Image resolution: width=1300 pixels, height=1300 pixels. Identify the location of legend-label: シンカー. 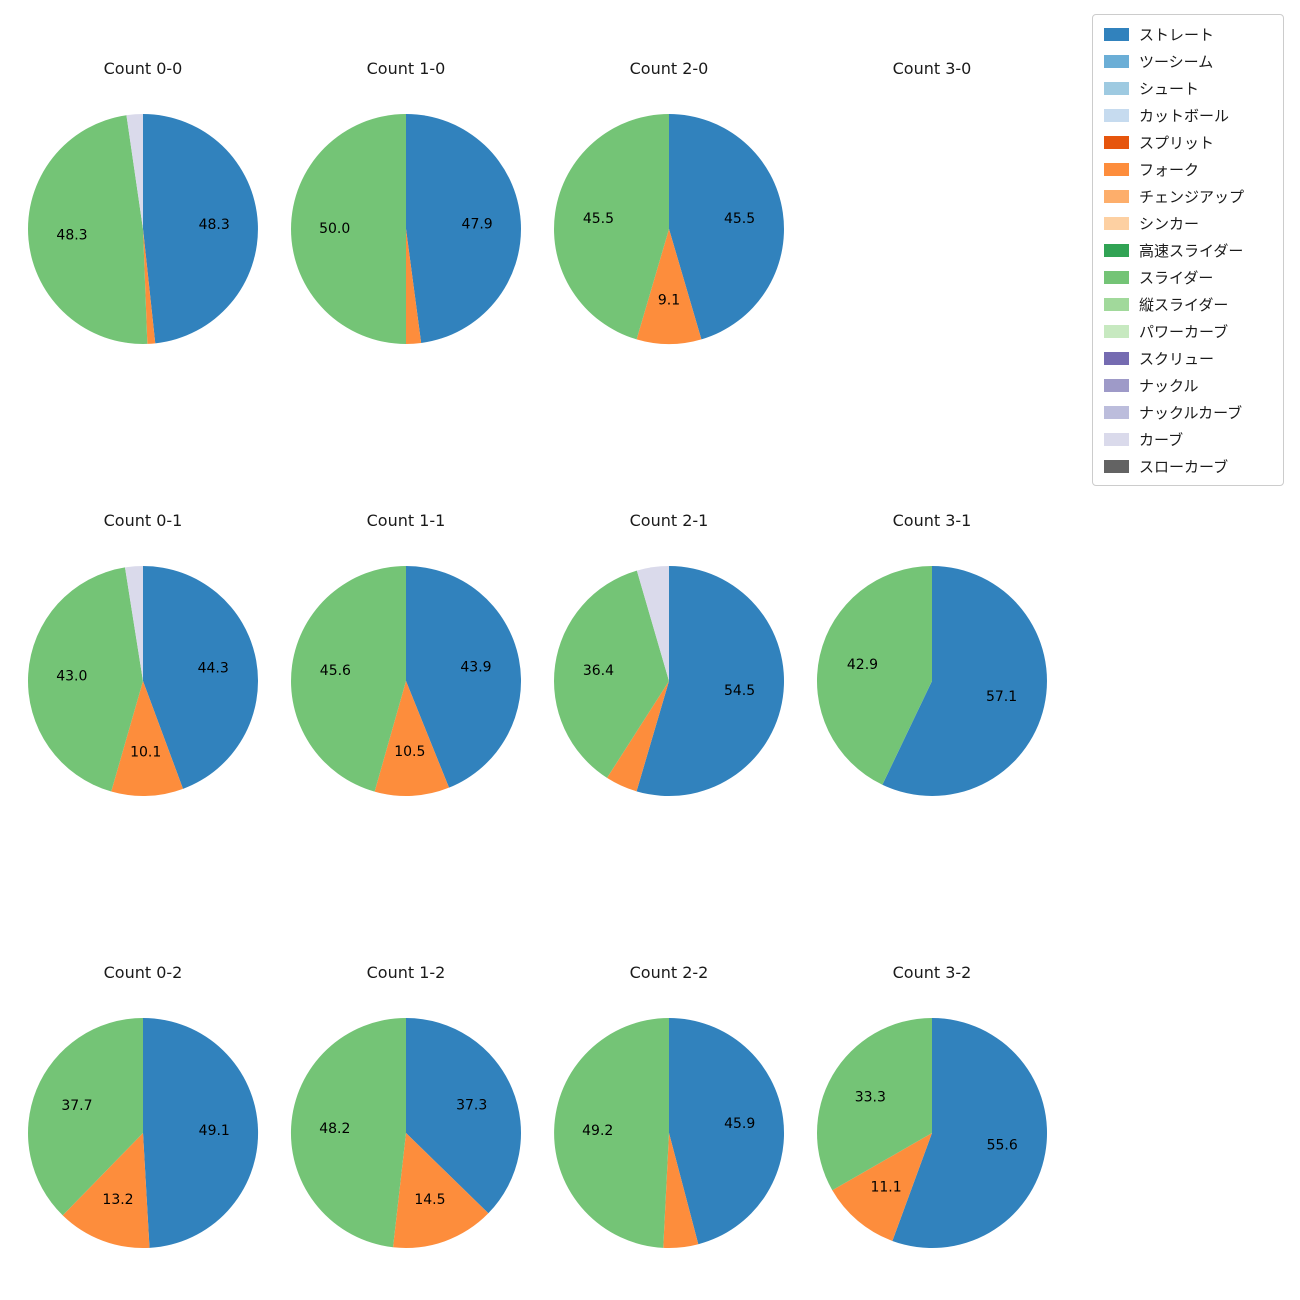
(1168, 223).